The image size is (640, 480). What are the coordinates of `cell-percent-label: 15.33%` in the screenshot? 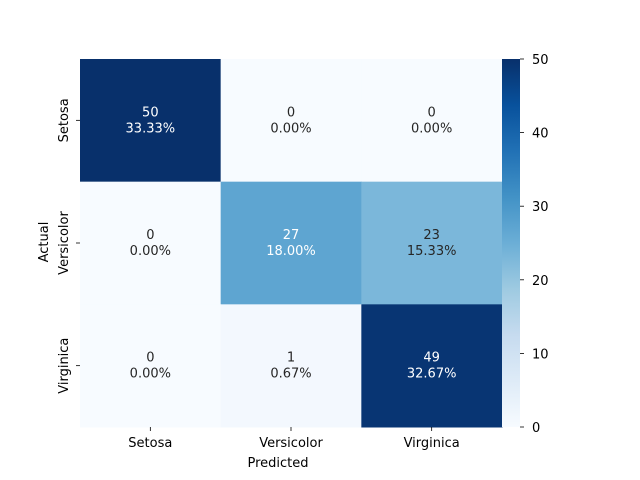 It's located at (432, 251).